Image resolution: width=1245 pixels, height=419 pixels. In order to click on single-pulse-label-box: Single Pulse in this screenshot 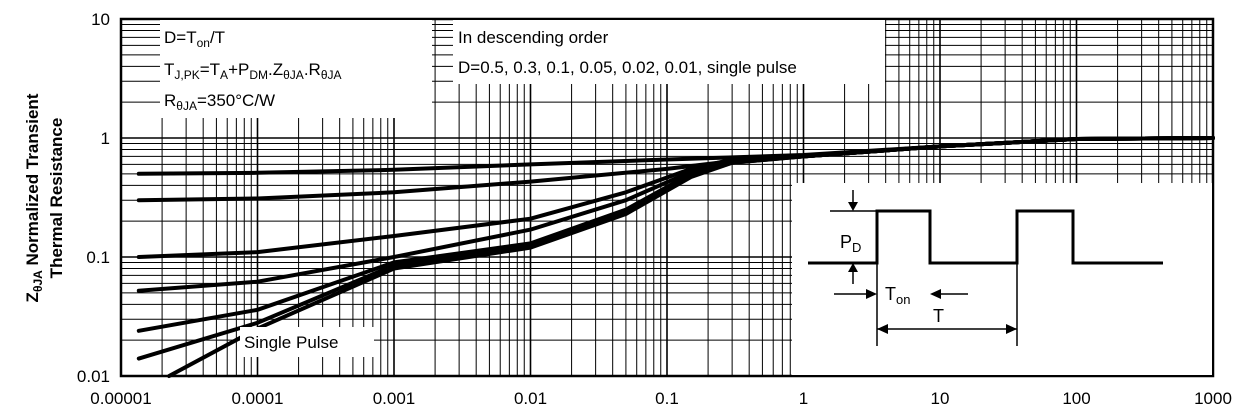, I will do `click(307, 342)`.